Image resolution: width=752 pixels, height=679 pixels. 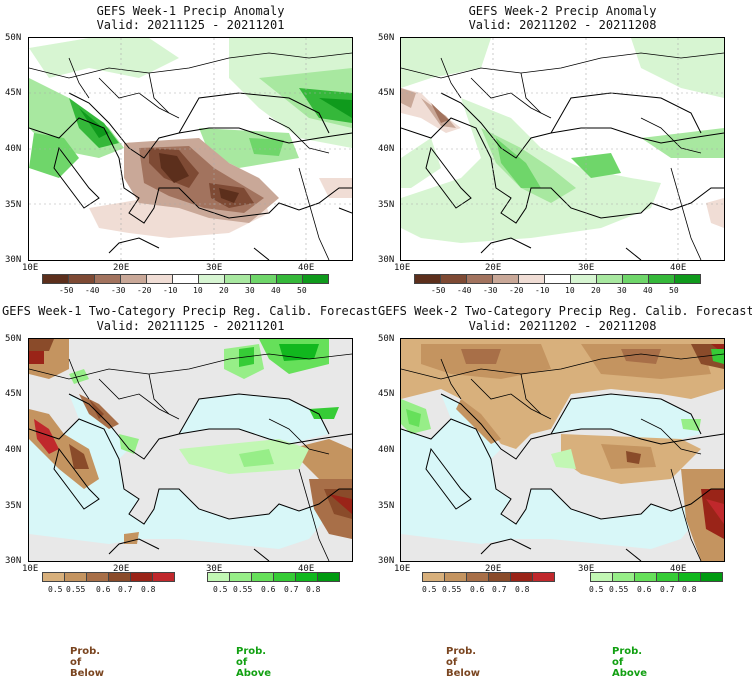 What do you see at coordinates (250, 290) in the screenshot?
I see `colorbar-label: 30` at bounding box center [250, 290].